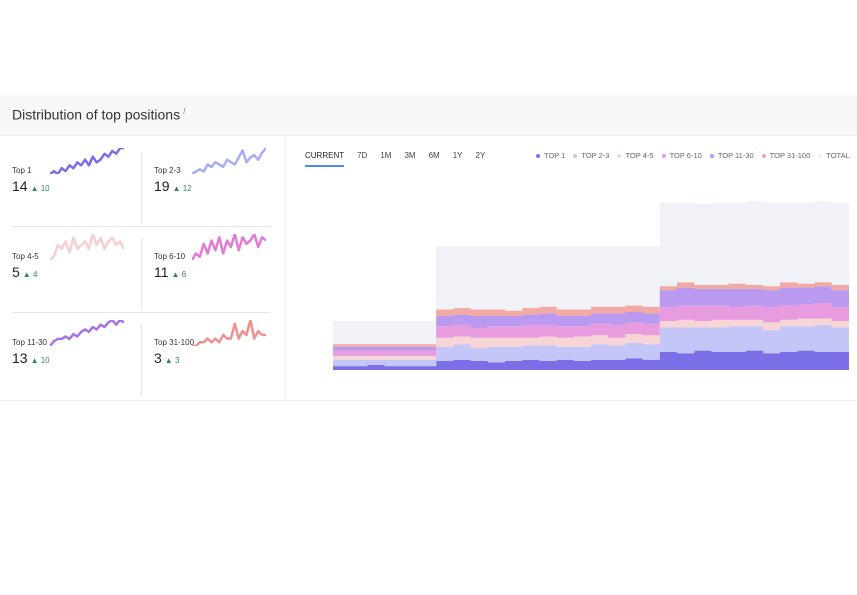  What do you see at coordinates (174, 342) in the screenshot?
I see `card-label: Top 31-100` at bounding box center [174, 342].